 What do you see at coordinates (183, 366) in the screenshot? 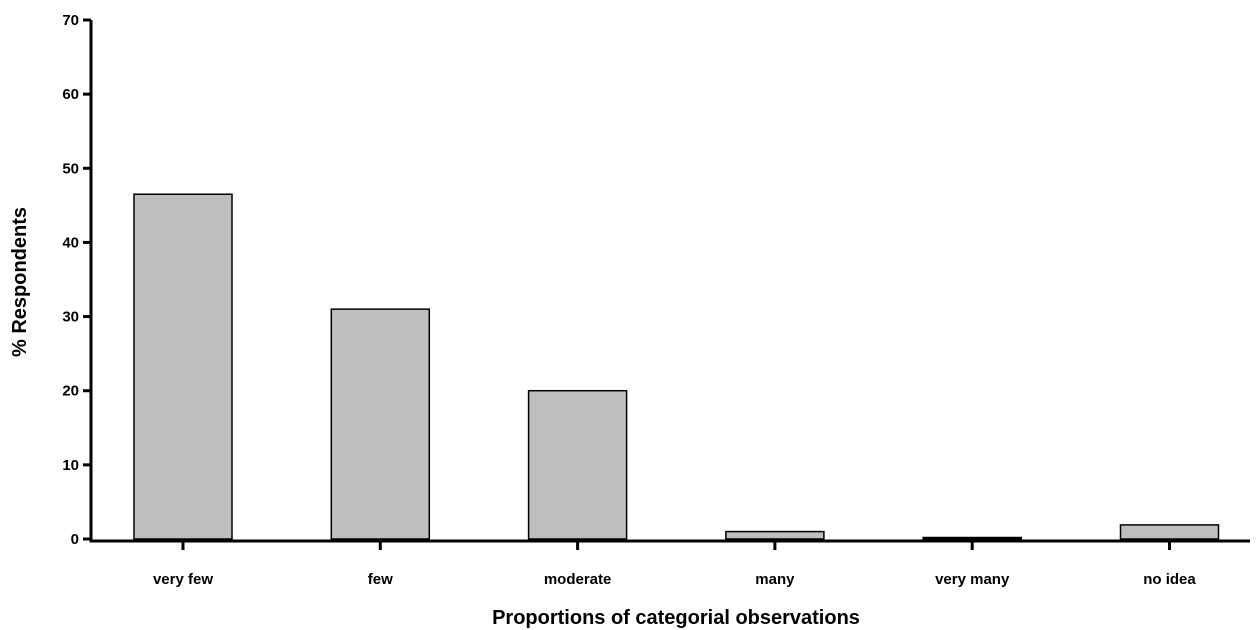
I see `bar-very-few` at bounding box center [183, 366].